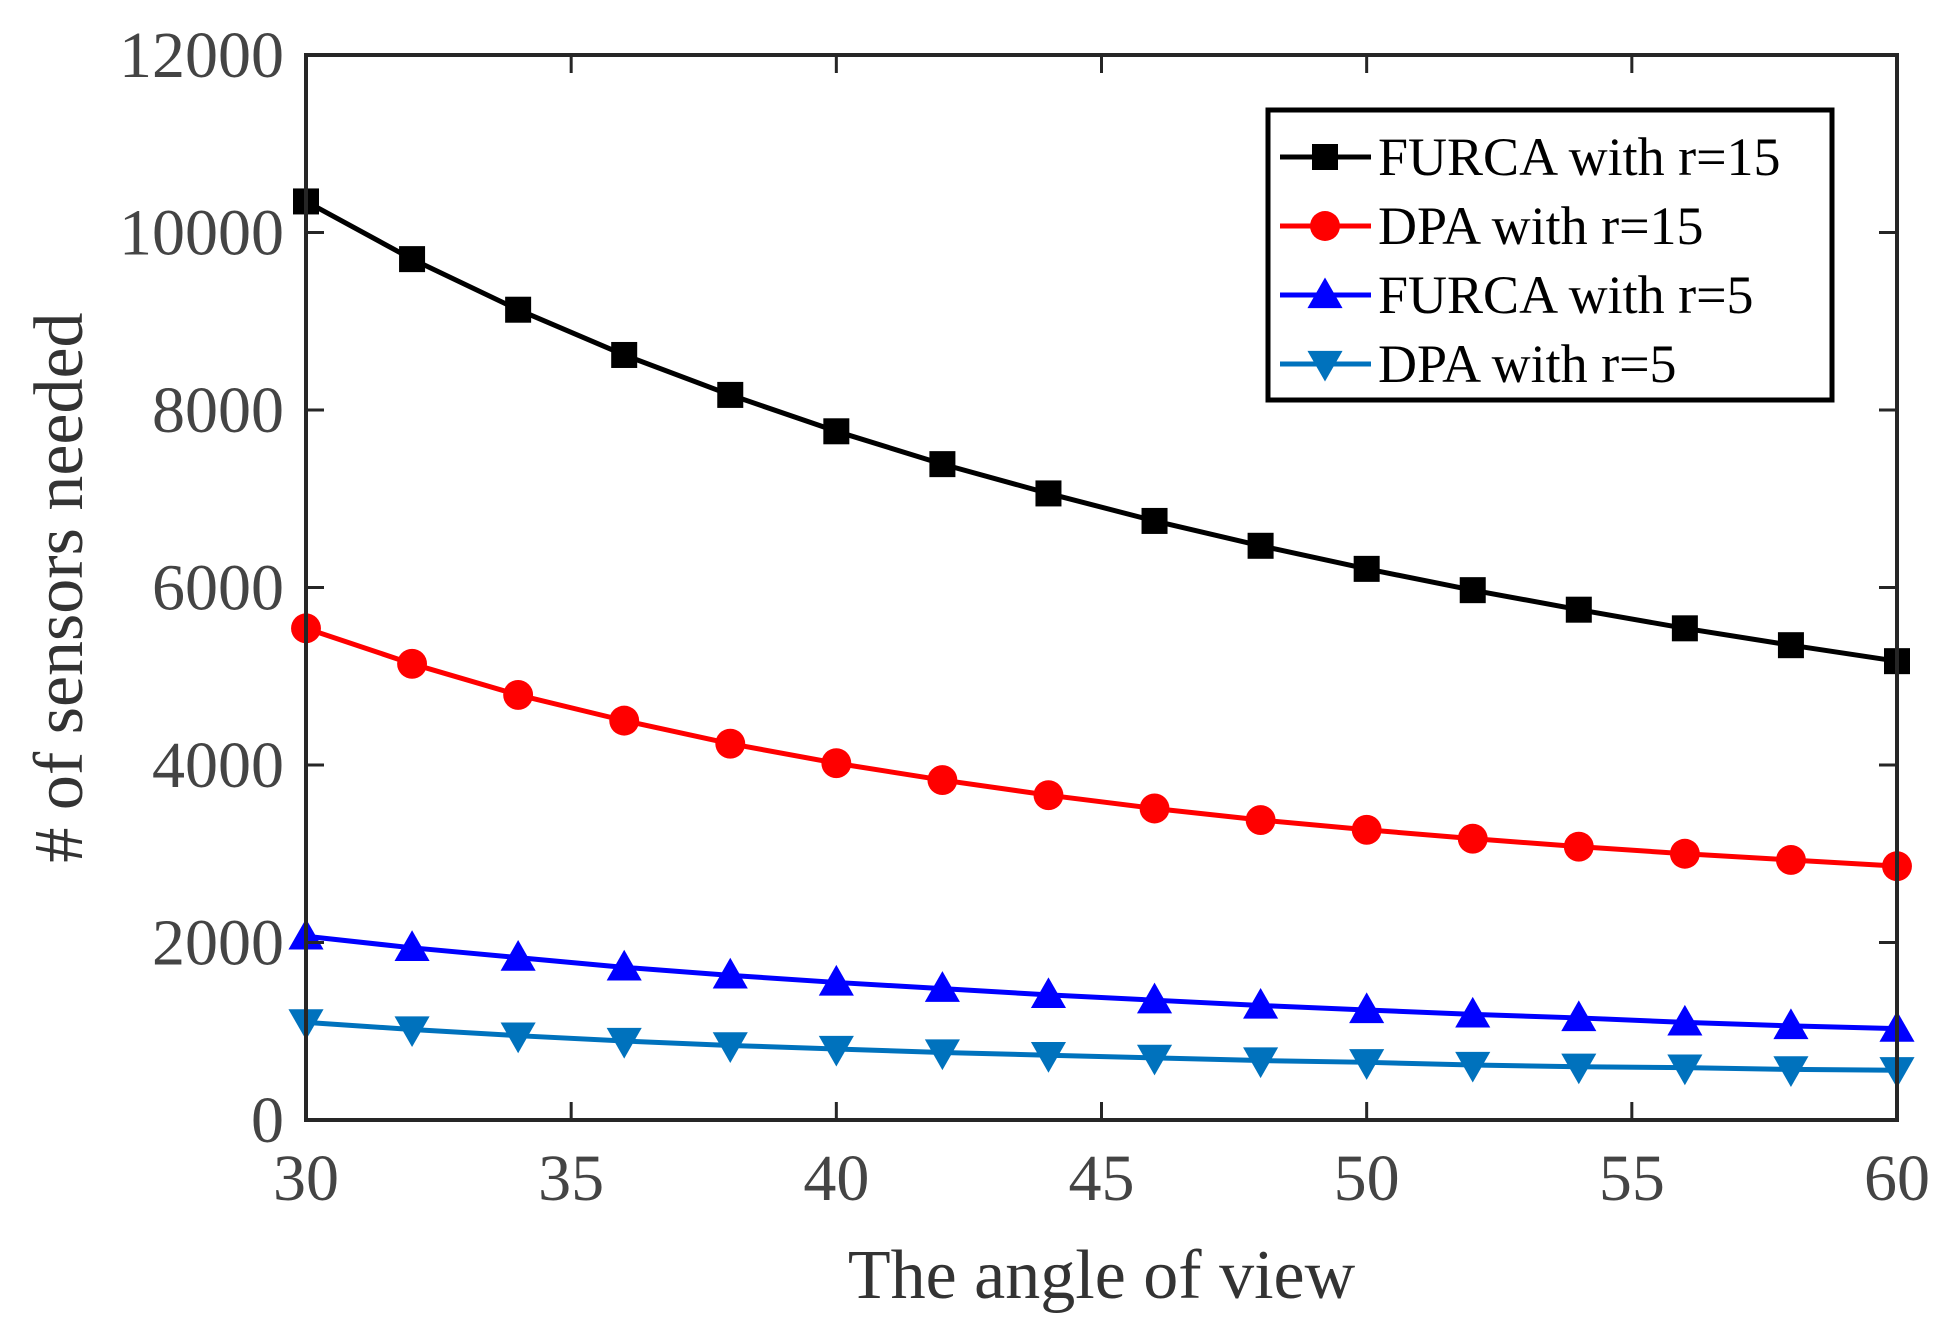  Describe the element at coordinates (571, 1178) in the screenshot. I see `x-tick-label: 35` at that location.